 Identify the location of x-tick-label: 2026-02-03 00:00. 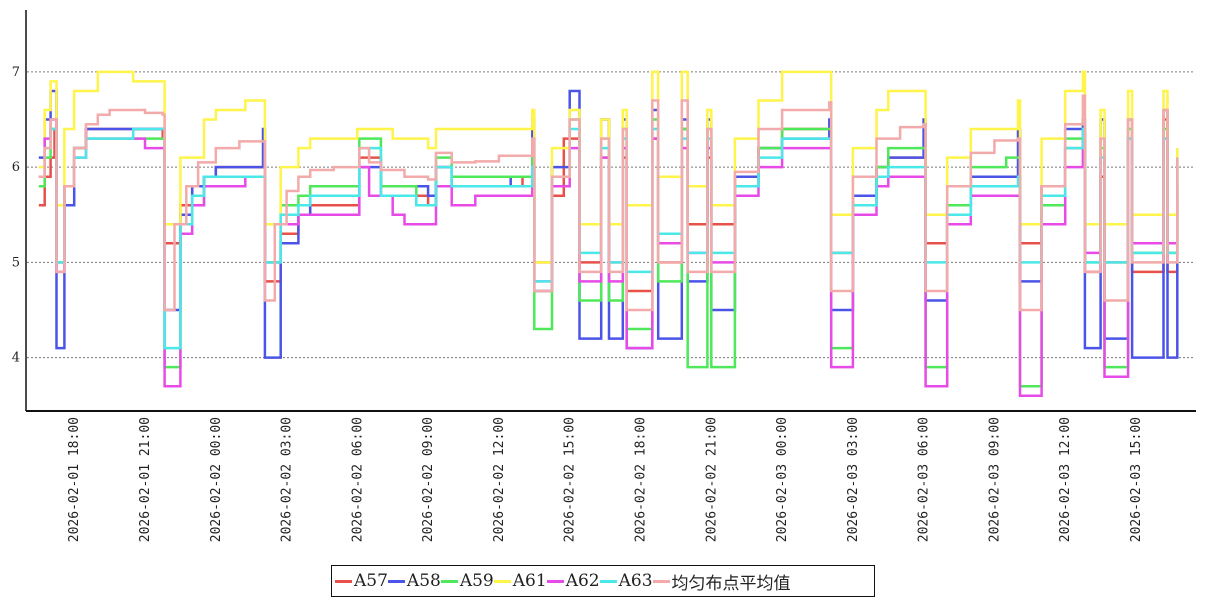
(782, 479).